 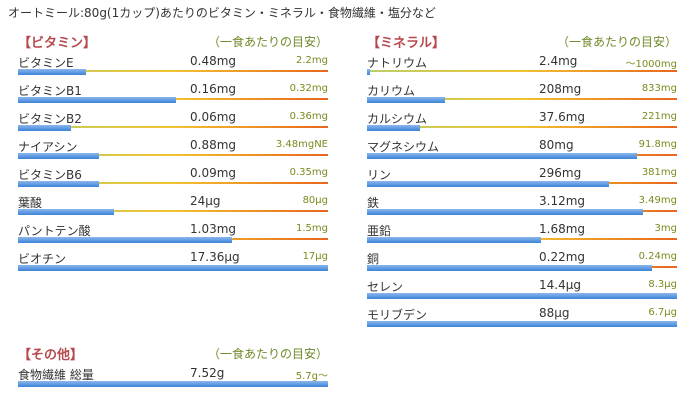 What do you see at coordinates (213, 229) in the screenshot?
I see `nutrient-amount: 1.03mg` at bounding box center [213, 229].